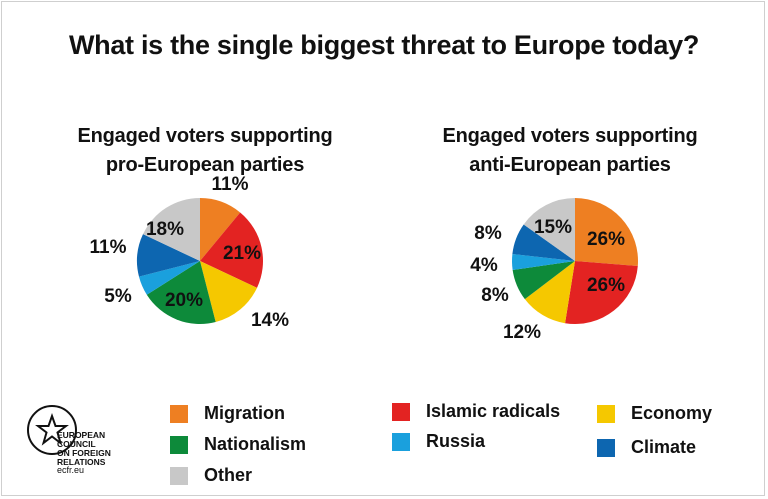  I want to click on legend-item-russia: Russia, so click(438, 441).